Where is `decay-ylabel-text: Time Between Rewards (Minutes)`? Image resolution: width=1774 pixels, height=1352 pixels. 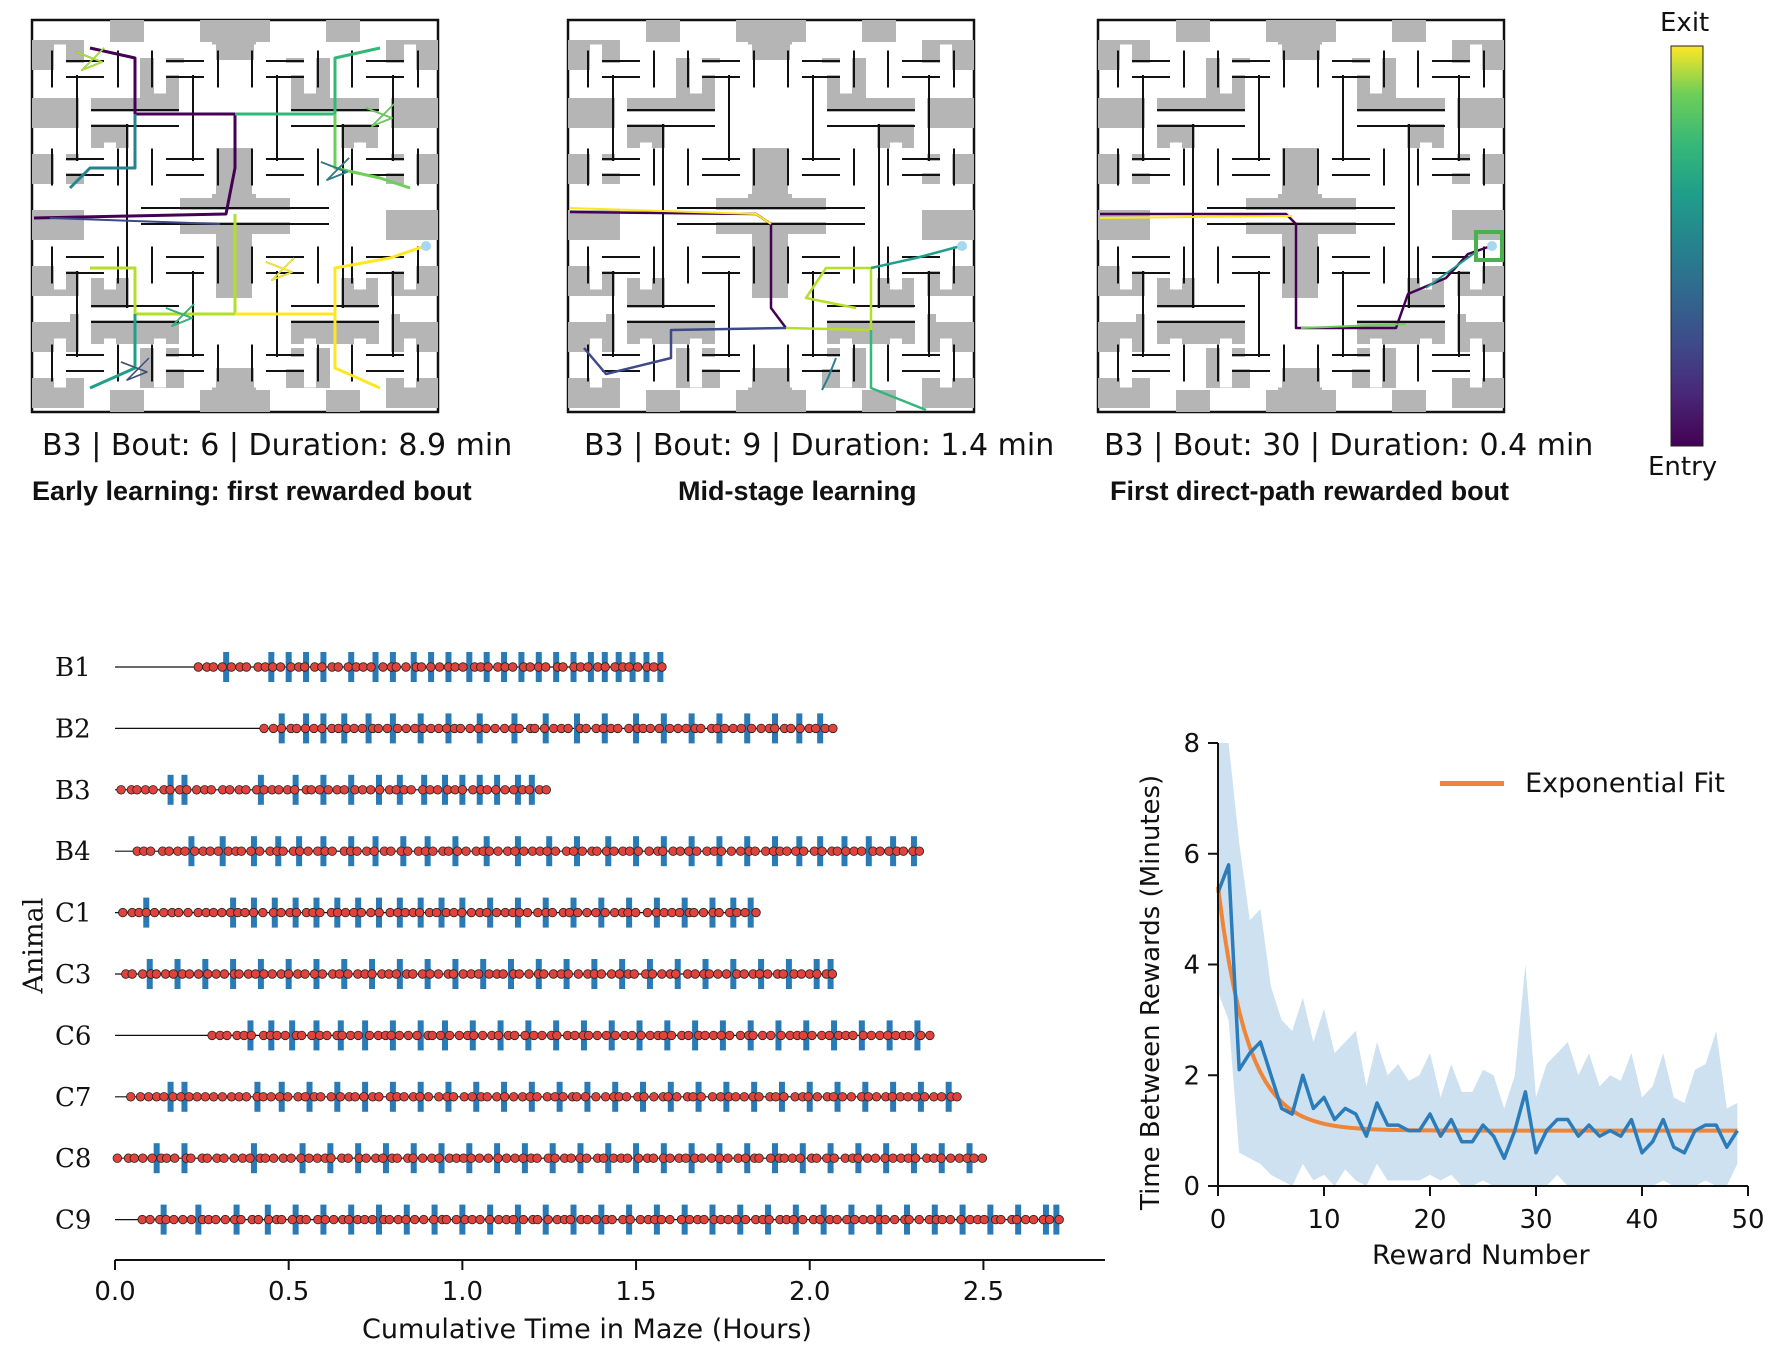
decay-ylabel-text: Time Between Rewards (Minutes) is located at coordinates (1151, 992).